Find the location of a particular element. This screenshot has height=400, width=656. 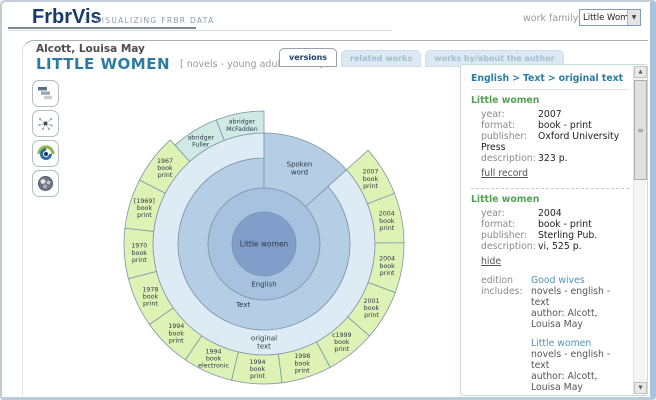

node-link-graph-icon is located at coordinates (45, 124).